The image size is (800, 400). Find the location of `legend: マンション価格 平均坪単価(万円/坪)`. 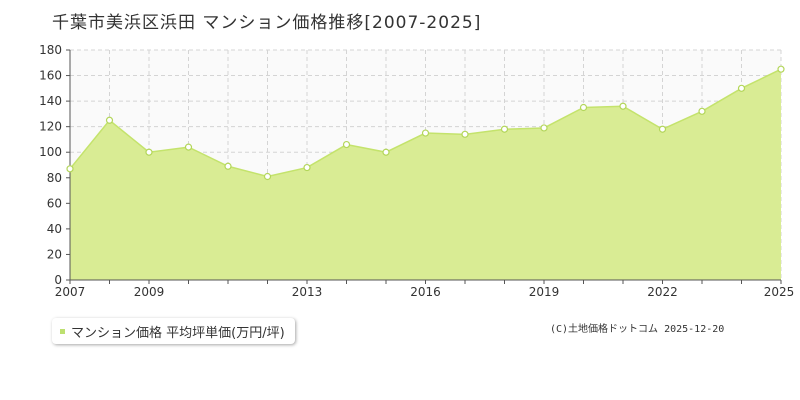

legend: マンション価格 平均坪単価(万円/坪) is located at coordinates (173, 331).